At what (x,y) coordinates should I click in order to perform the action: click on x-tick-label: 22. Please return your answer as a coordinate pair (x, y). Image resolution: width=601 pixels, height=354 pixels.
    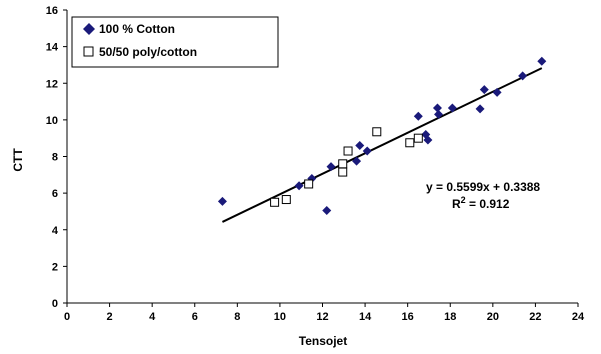
    Looking at the image, I should click on (535, 317).